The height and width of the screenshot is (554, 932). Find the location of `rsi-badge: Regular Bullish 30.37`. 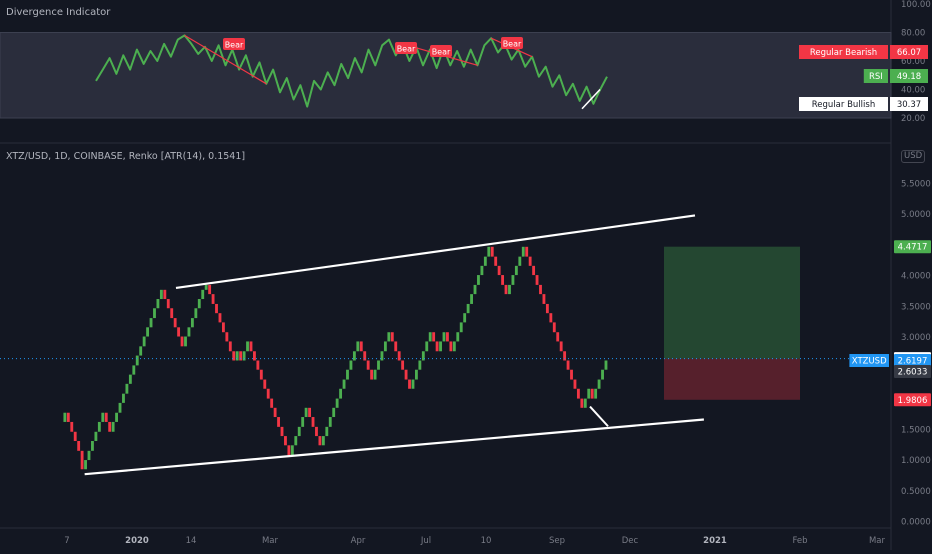

rsi-badge: Regular Bullish 30.37 is located at coordinates (863, 104).